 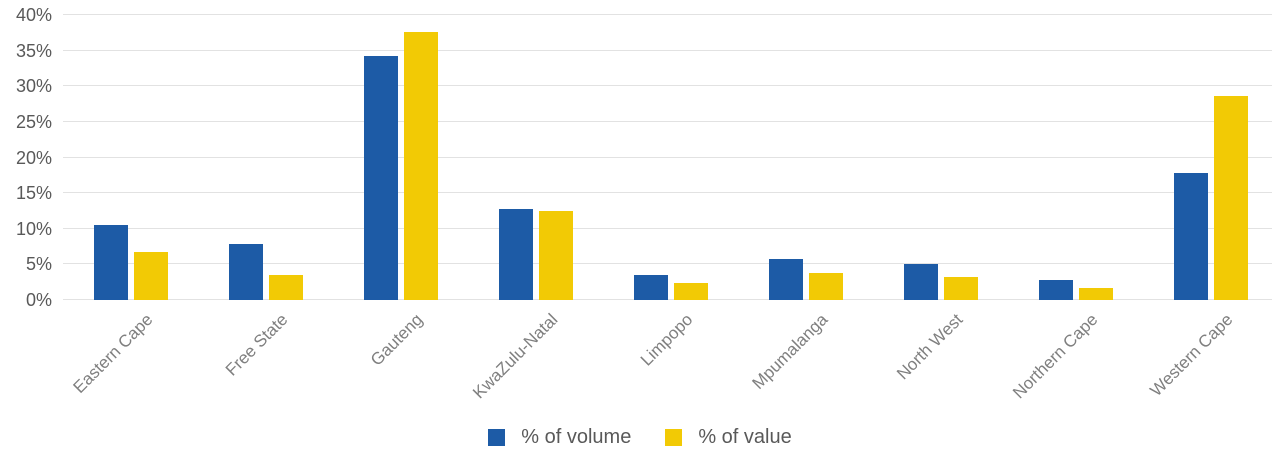 I want to click on legend-swatch-volume-icon, so click(x=497, y=437).